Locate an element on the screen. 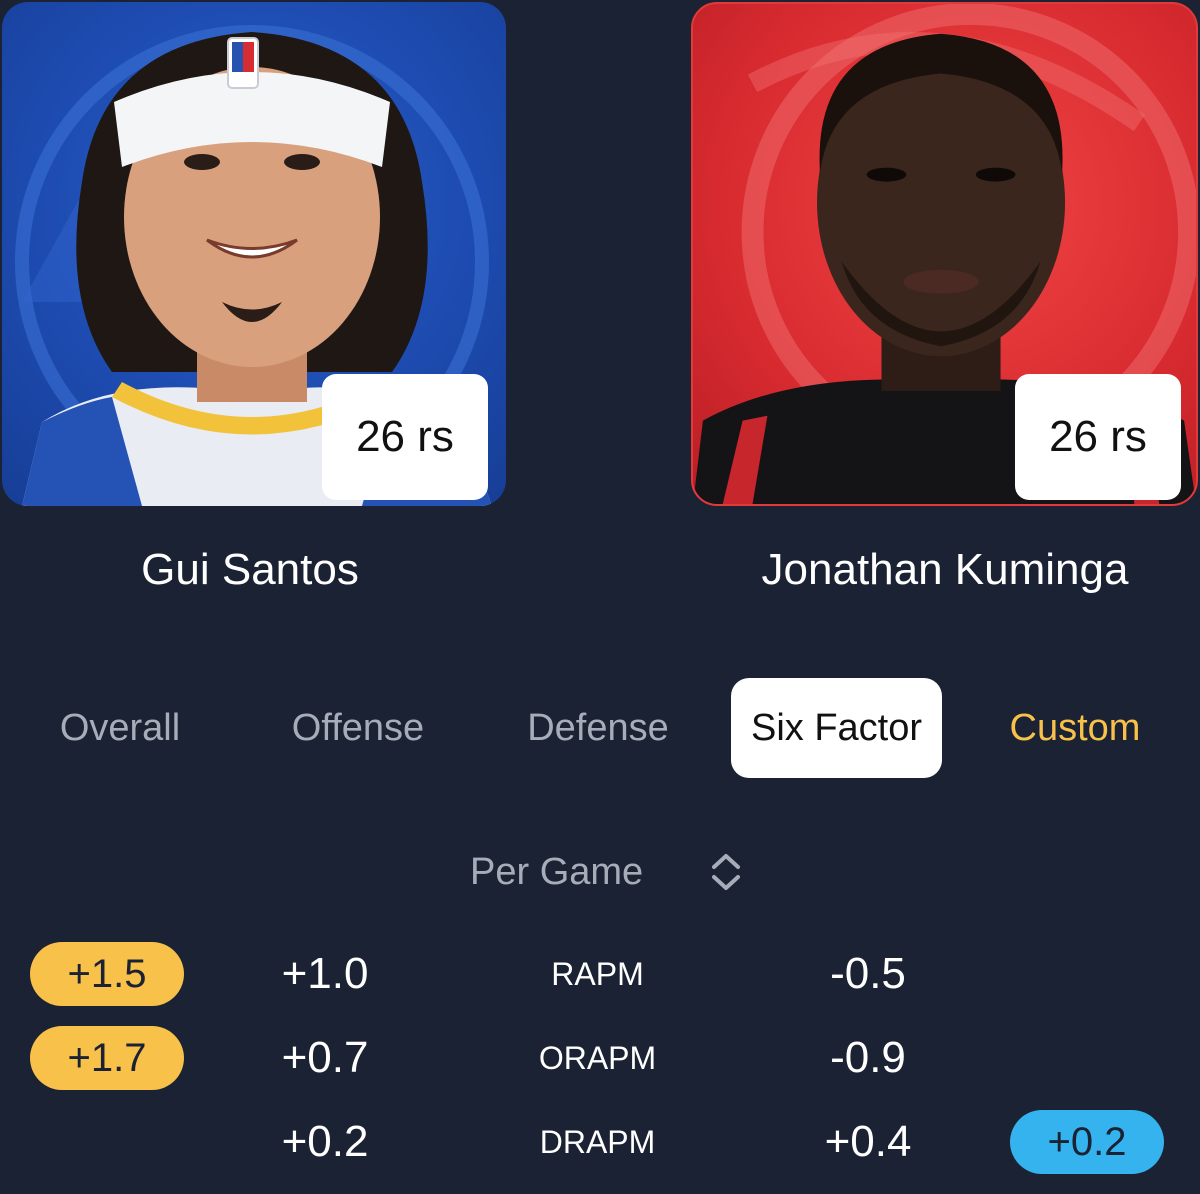  right-value-rapm: -0.5 is located at coordinates (868, 973).